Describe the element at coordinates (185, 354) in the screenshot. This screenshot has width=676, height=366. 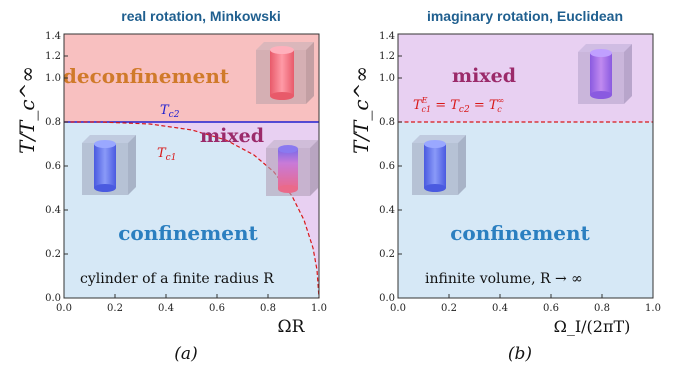
I see `panel-a-caption: (a)` at that location.